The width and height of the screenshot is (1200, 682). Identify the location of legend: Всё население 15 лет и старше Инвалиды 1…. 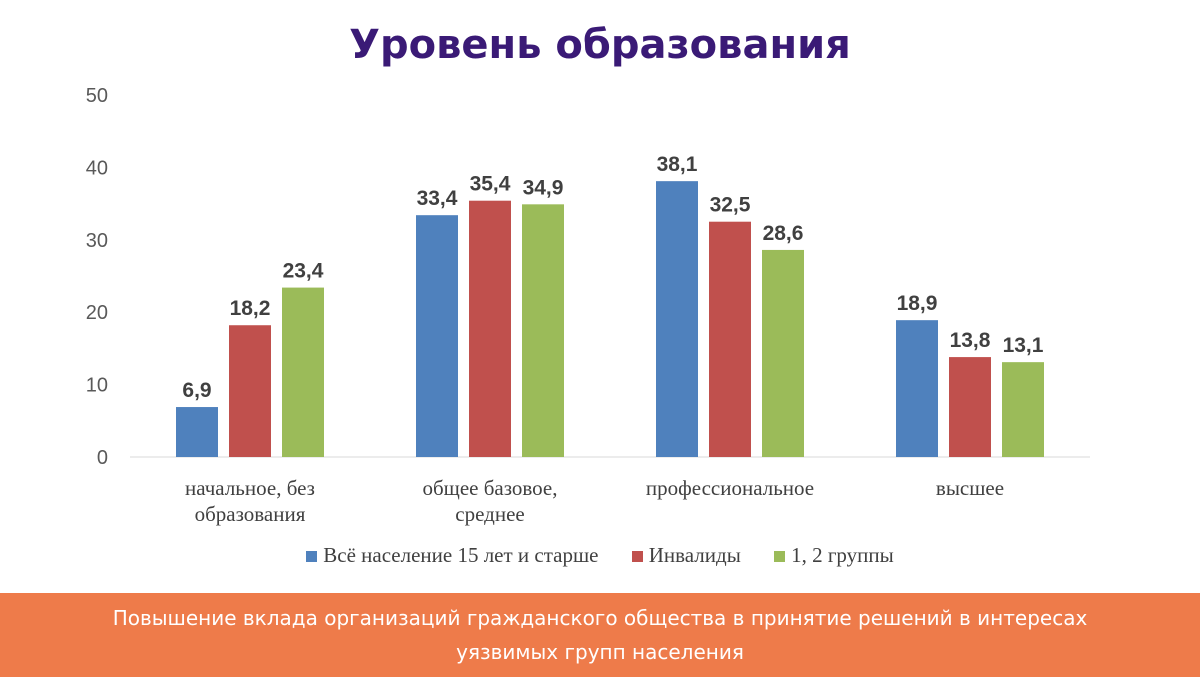
(600, 555).